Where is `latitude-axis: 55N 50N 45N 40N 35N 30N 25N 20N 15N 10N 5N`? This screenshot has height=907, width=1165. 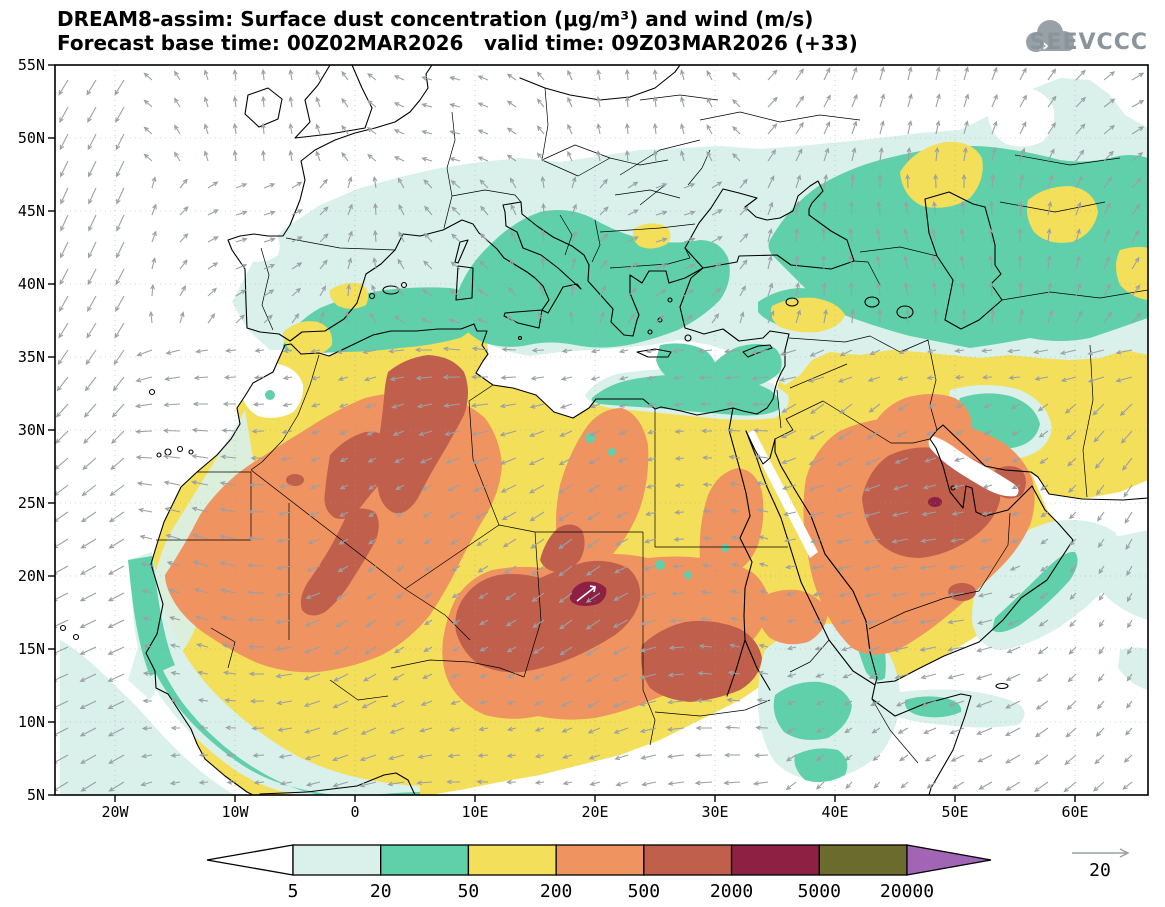
latitude-axis: 55N 50N 45N 40N 35N 30N 25N 20N 15N 10N 5N is located at coordinates (36, 430).